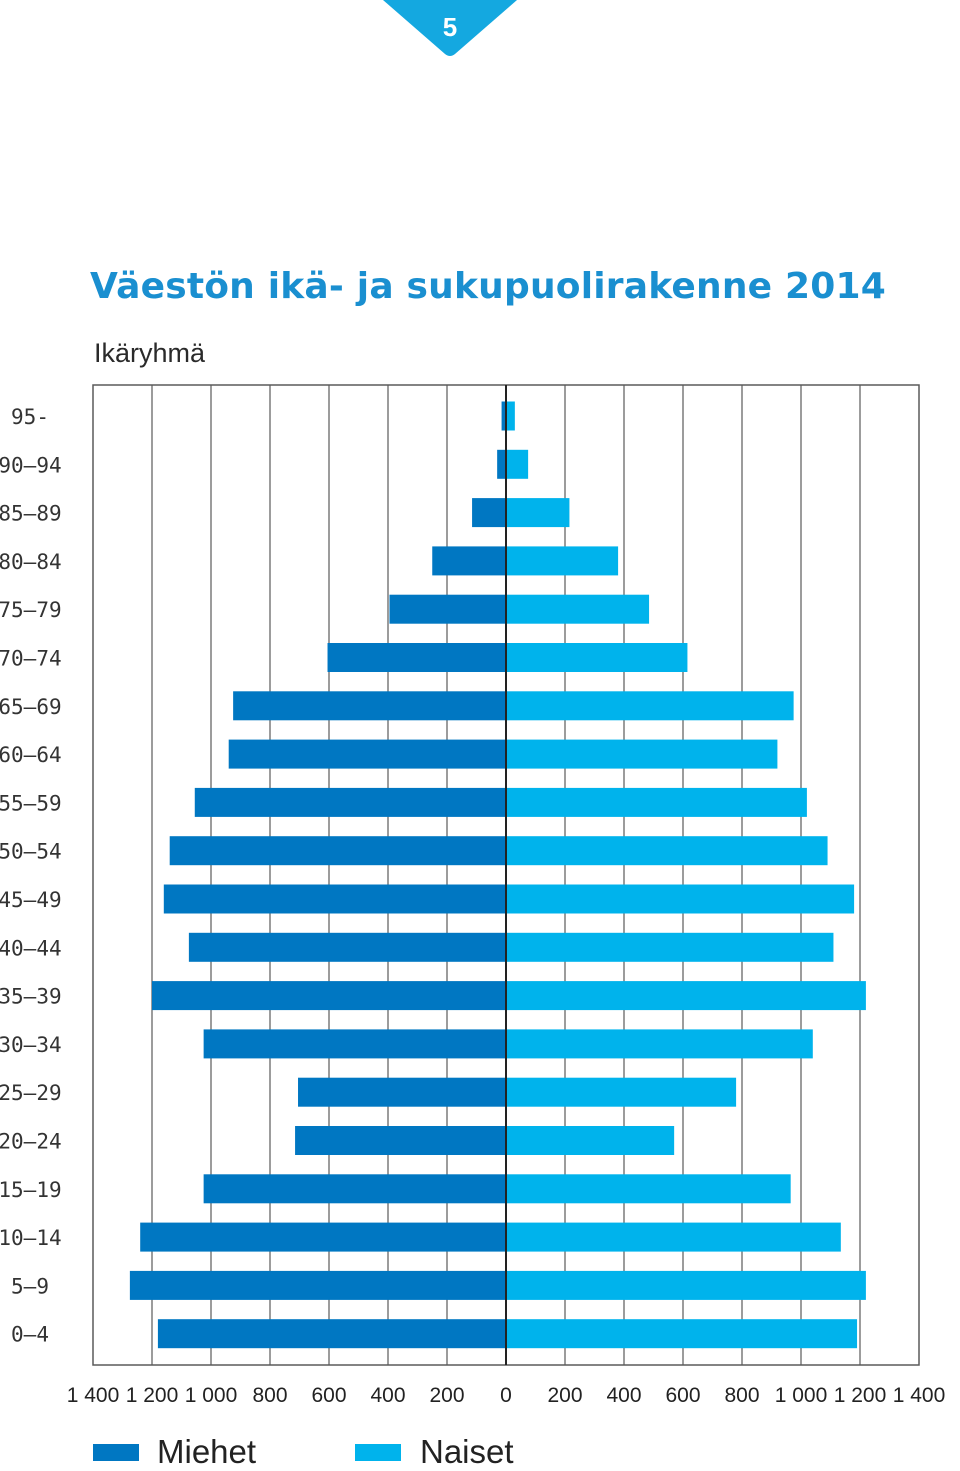  I want to click on bar-women-30–34, so click(659, 1044).